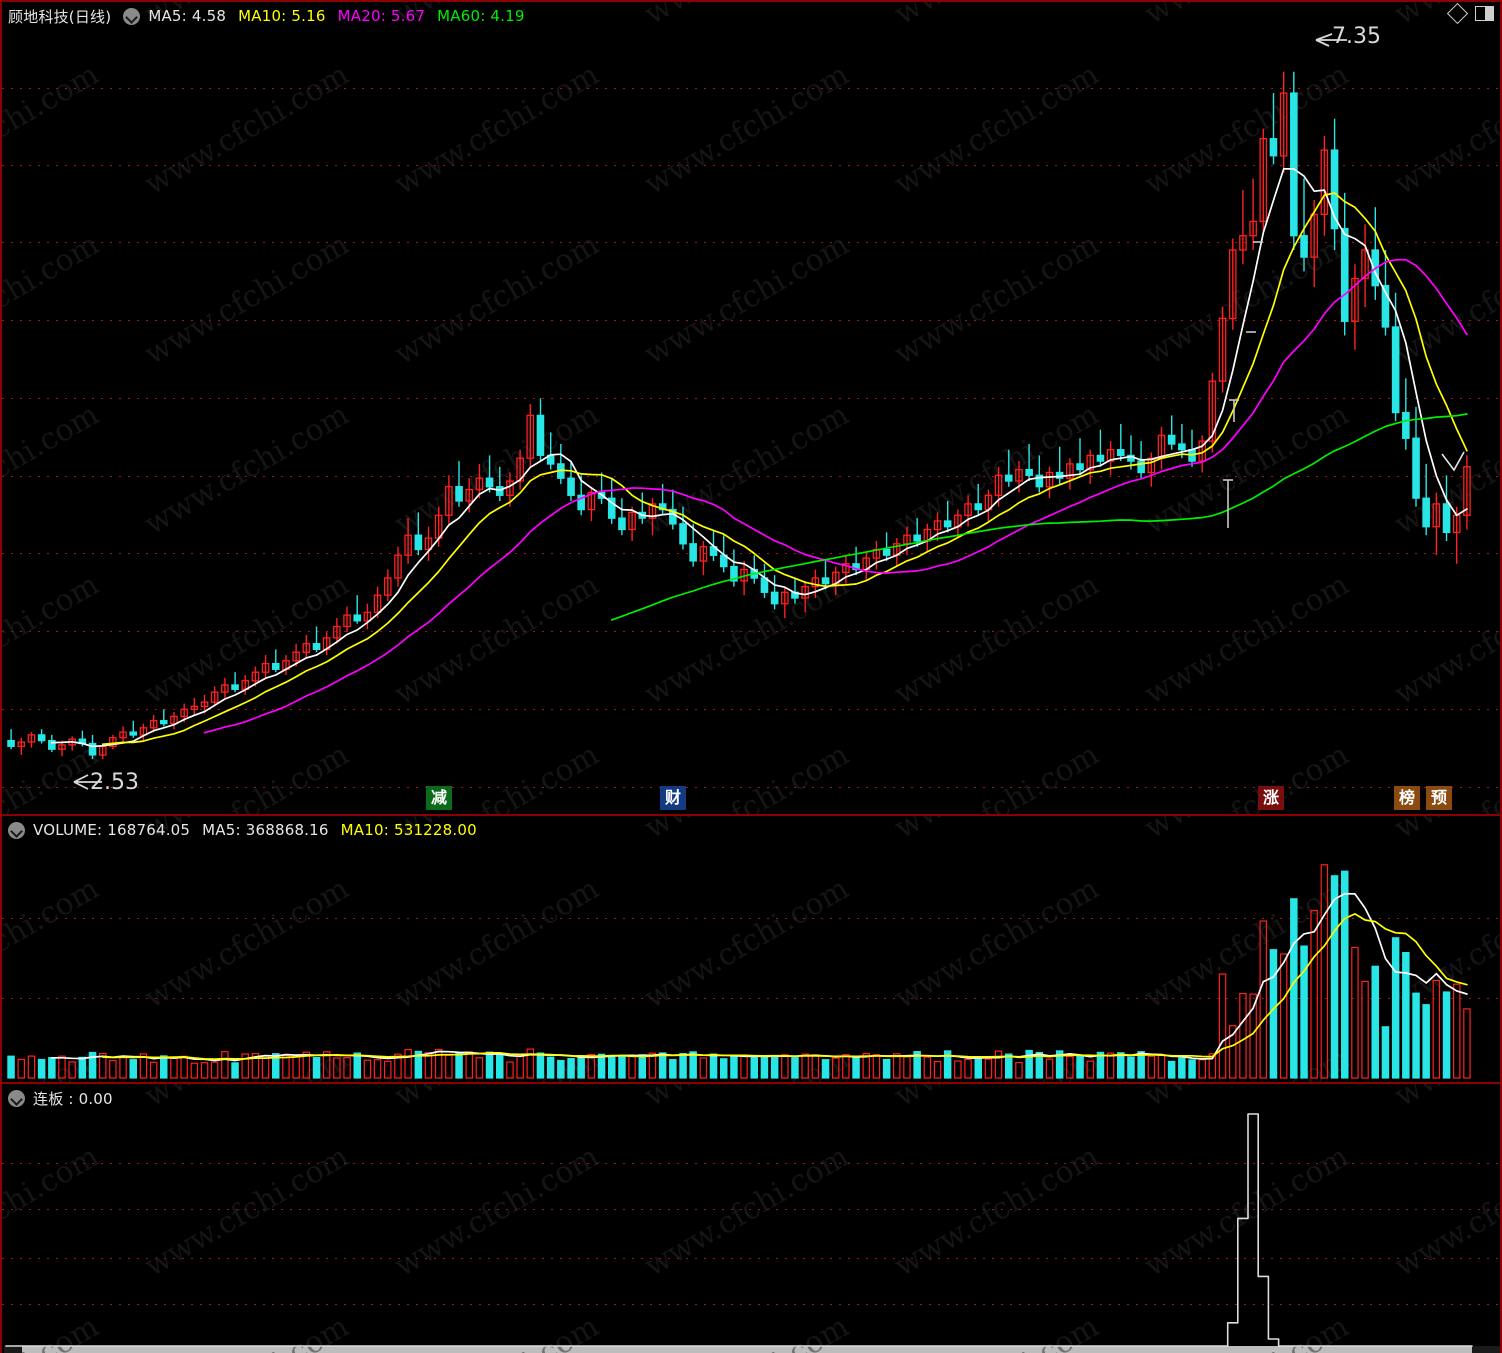 Image resolution: width=1502 pixels, height=1353 pixels. I want to click on vol-ma10-readout: MA10: 531228.00, so click(408, 830).